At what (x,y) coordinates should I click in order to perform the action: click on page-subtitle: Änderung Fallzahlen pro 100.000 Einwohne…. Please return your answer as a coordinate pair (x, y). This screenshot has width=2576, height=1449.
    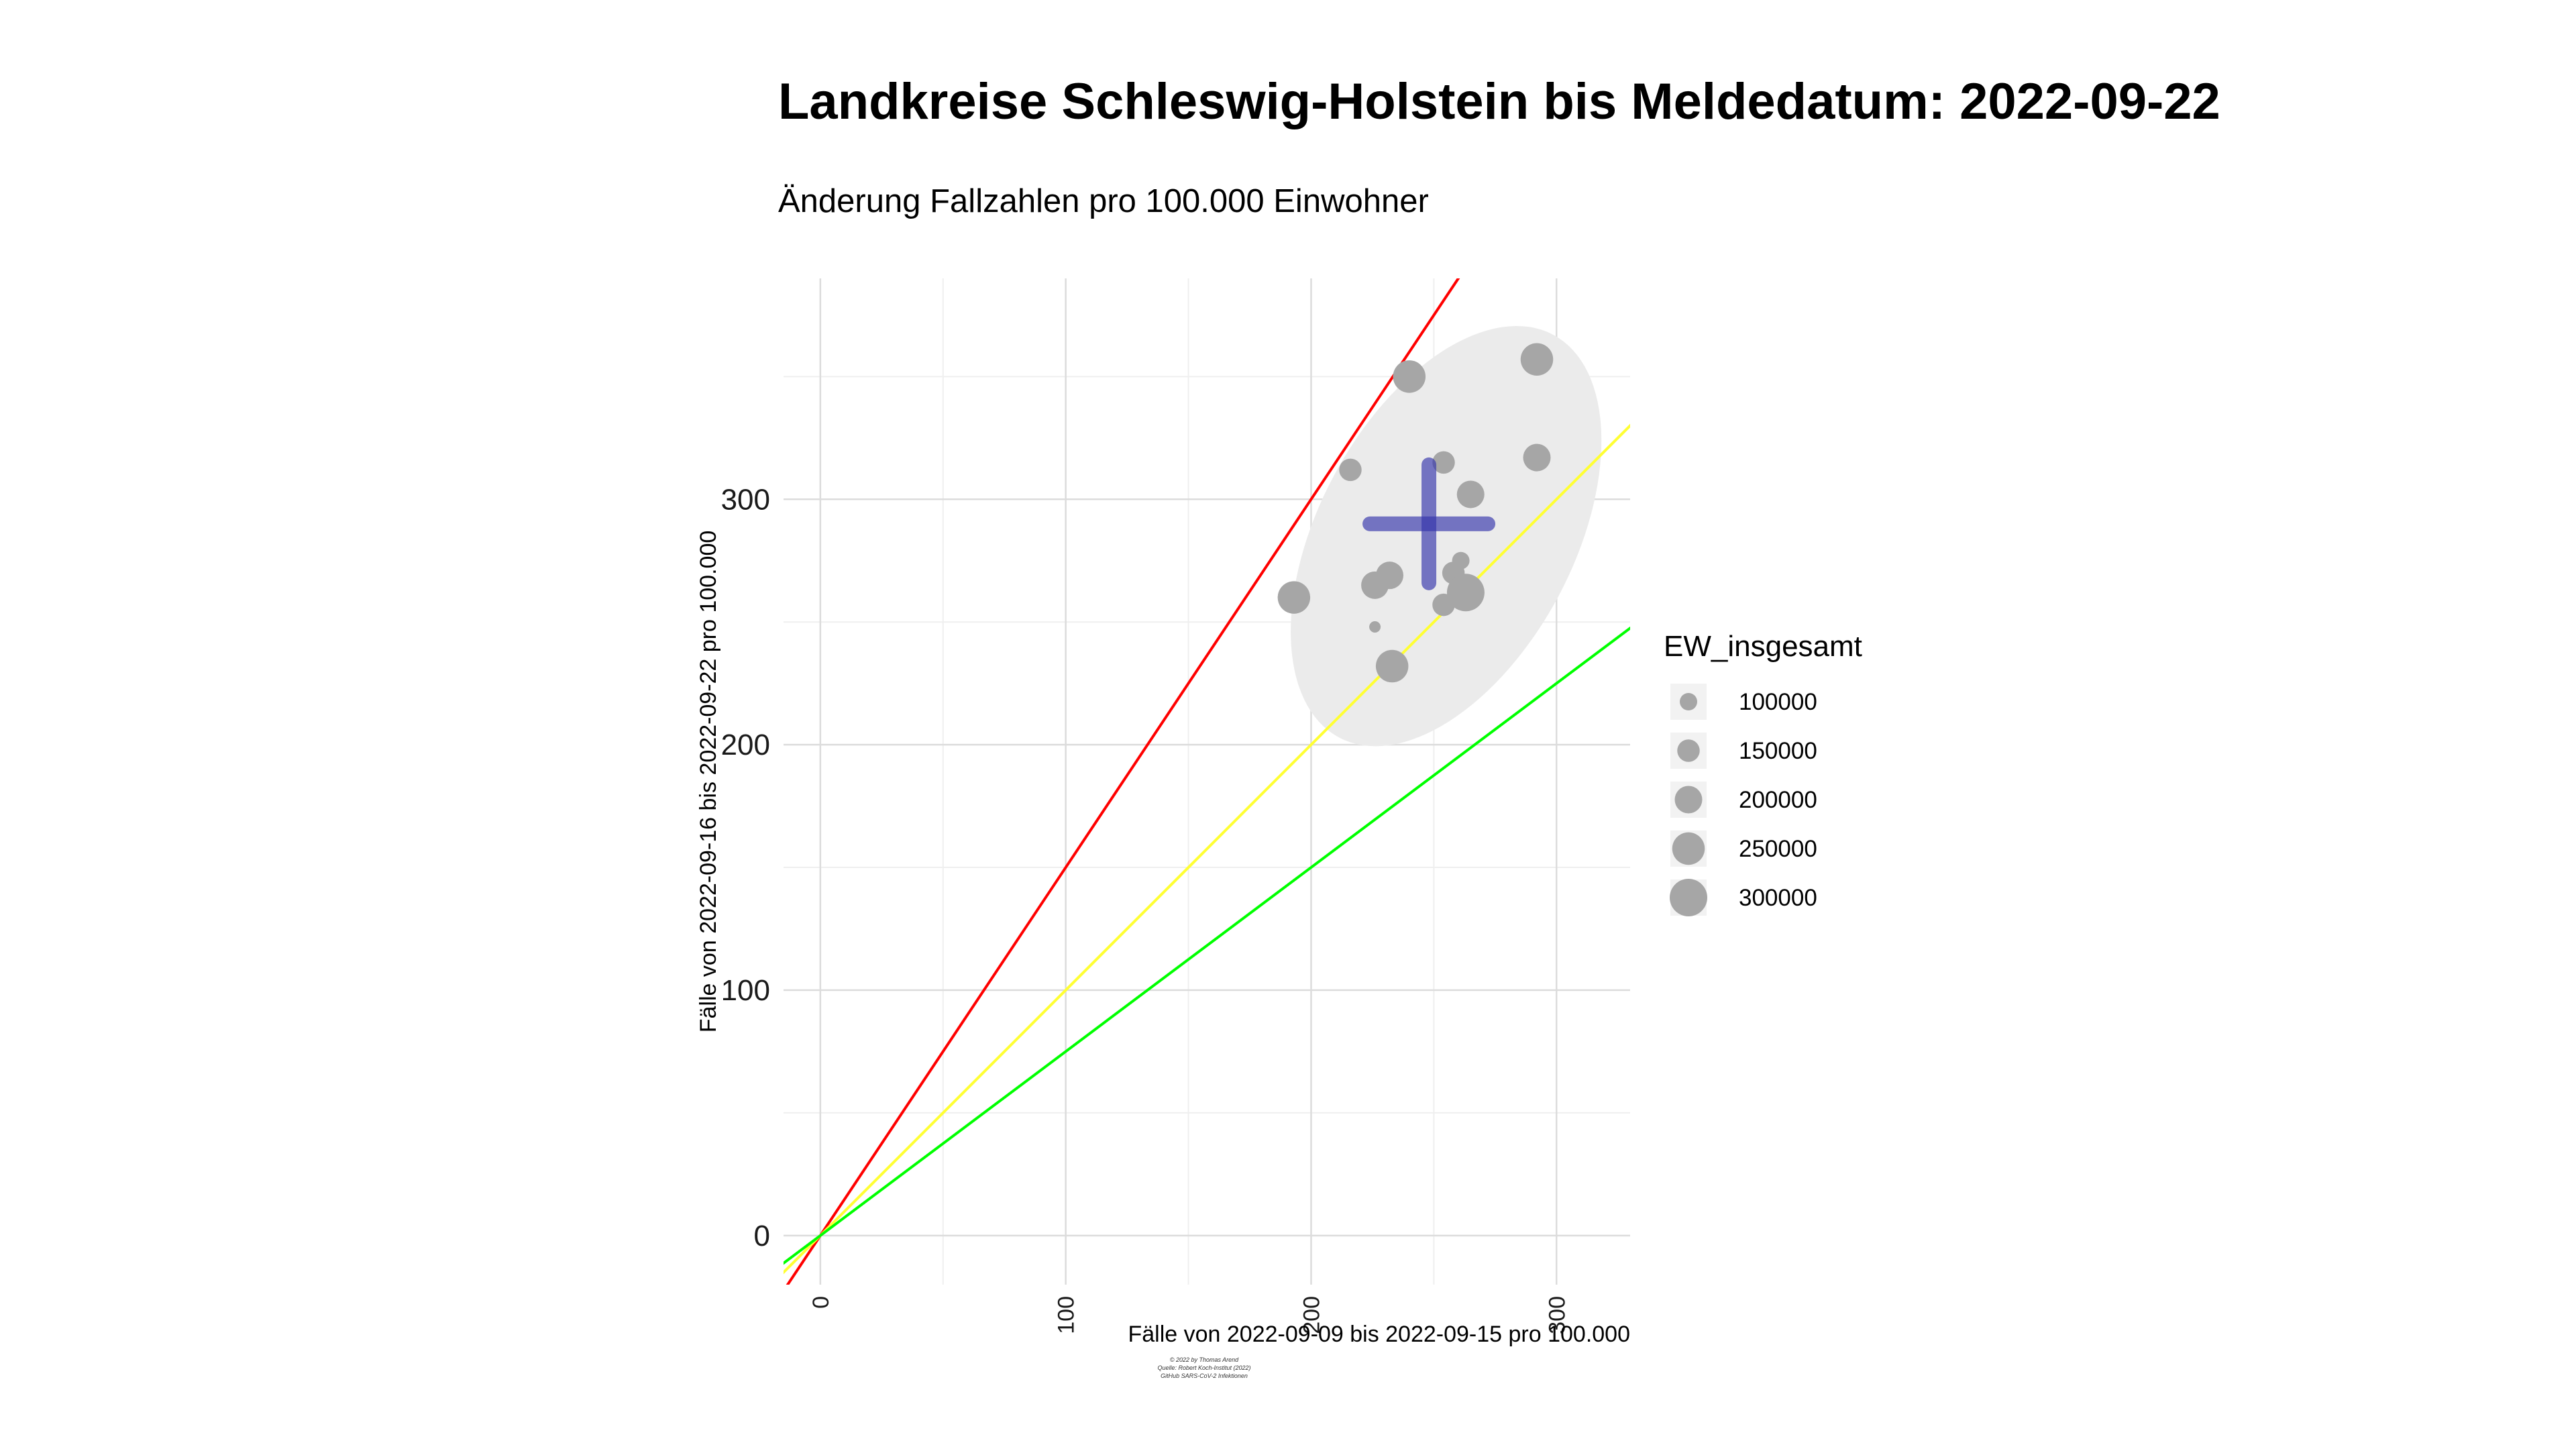
    Looking at the image, I should click on (1103, 201).